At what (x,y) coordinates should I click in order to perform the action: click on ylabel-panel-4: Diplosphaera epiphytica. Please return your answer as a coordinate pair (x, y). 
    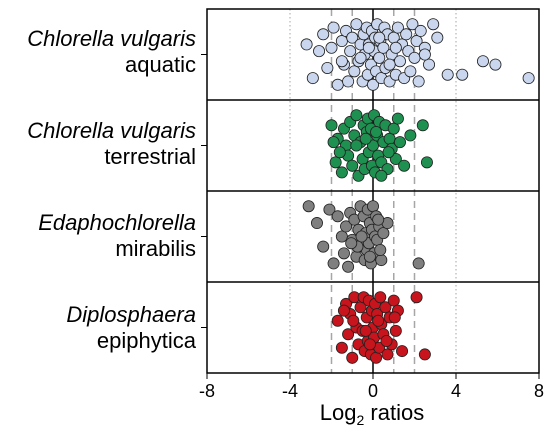
    Looking at the image, I should click on (100, 328).